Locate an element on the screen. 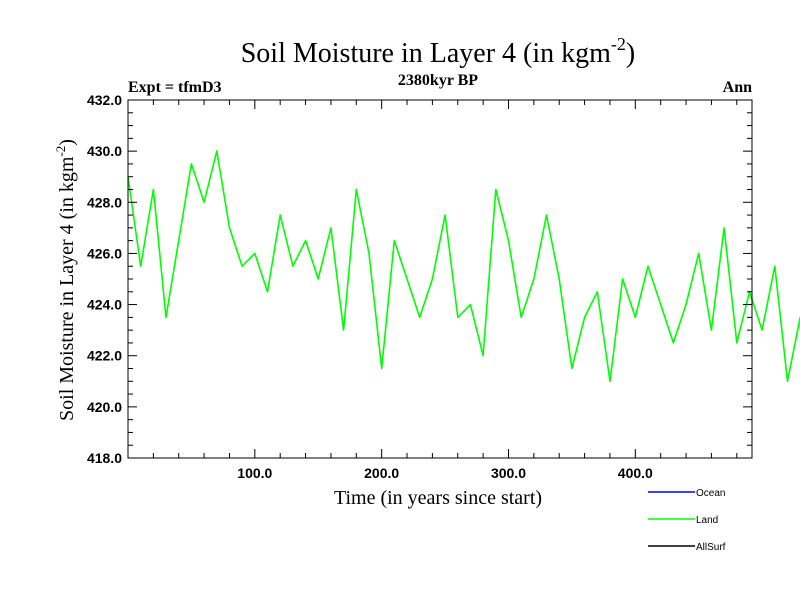 Image resolution: width=800 pixels, height=605 pixels. y-axis-label-close: ) is located at coordinates (67, 142).